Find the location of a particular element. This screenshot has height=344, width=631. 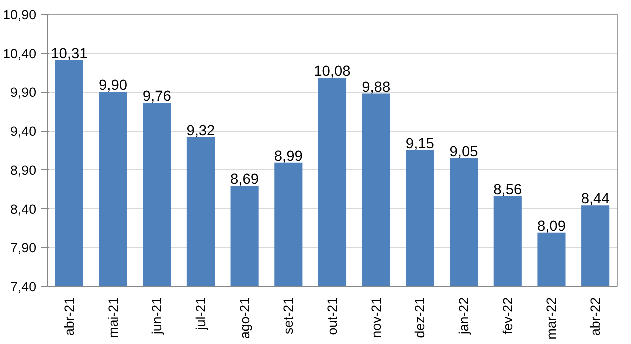

x-tick-label: mar-22 is located at coordinates (552, 319).